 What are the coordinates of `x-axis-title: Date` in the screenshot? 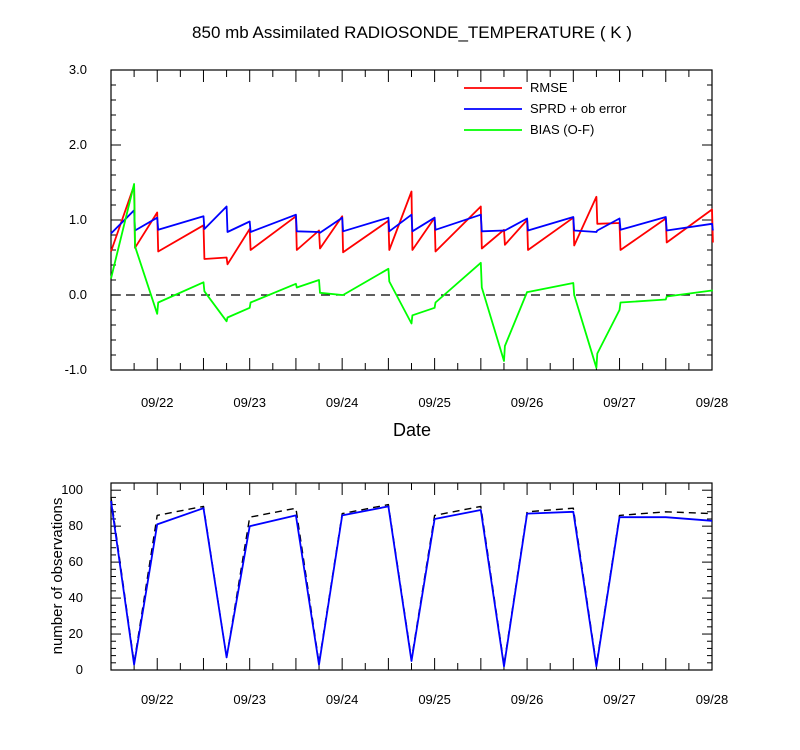 It's located at (412, 430).